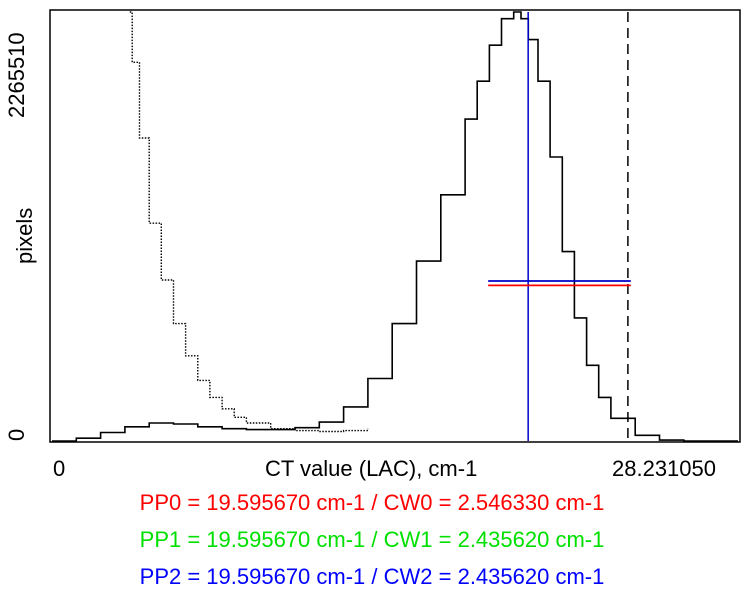  Describe the element at coordinates (371, 468) in the screenshot. I see `x-axis-label: CT value (LAC), cm-1` at that location.